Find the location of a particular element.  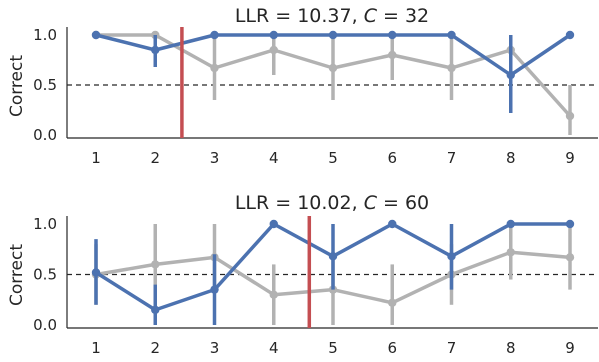

y-tick-labels-bottom: 0.0 0.5 1.0 is located at coordinates (45, 274).